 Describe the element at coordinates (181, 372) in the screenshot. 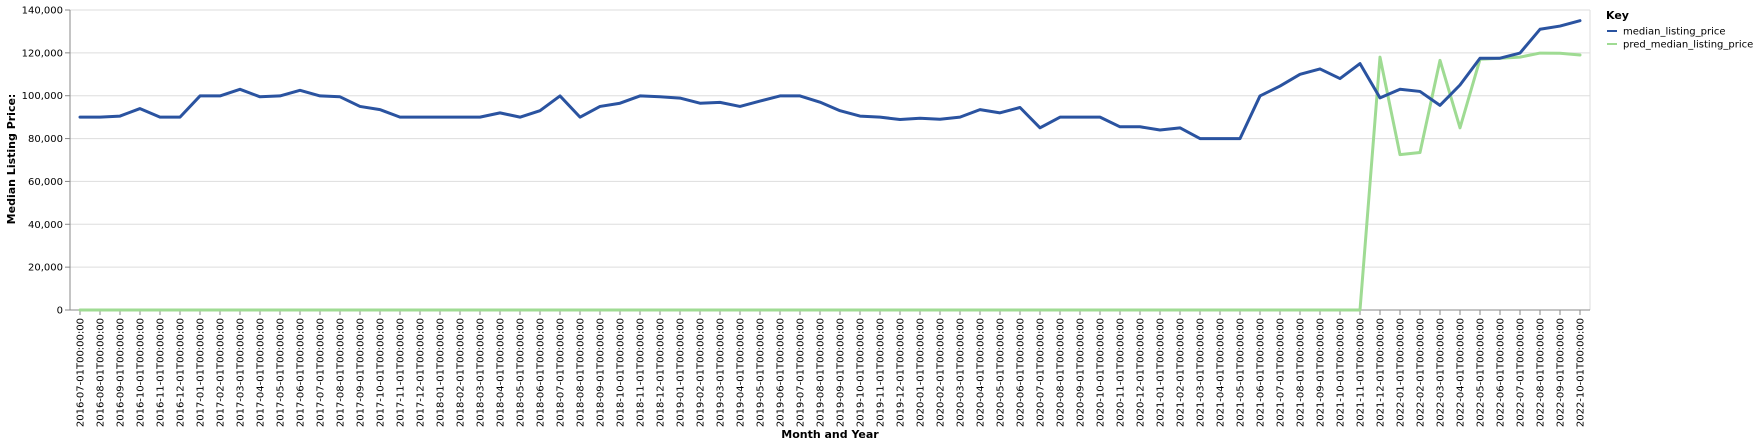

I see `x-tick-label: 2016-12-01T00:00:00` at that location.